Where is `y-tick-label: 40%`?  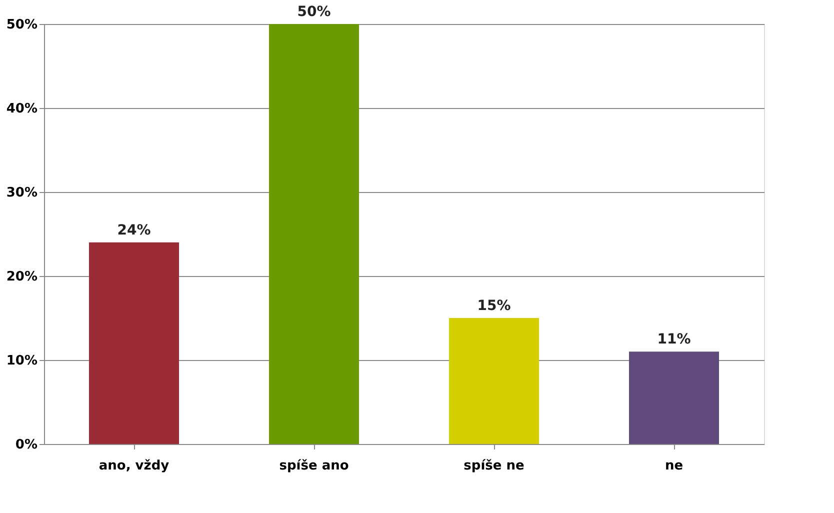 y-tick-label: 40% is located at coordinates (22, 109).